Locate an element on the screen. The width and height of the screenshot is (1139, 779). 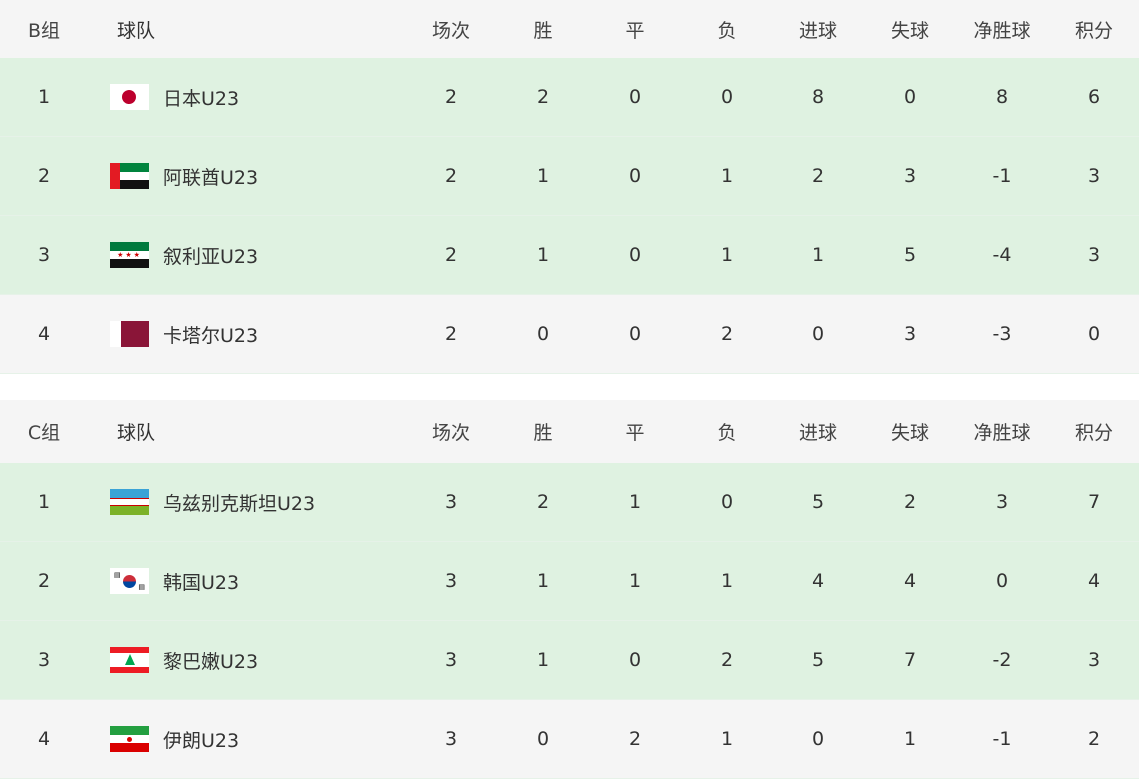
team-cell: 阿联酋U23 is located at coordinates (184, 176).